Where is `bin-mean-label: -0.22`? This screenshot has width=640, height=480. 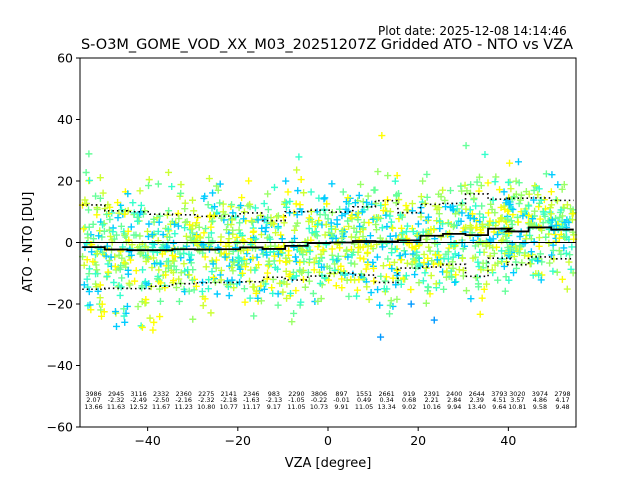
bin-mean-label: -0.22 is located at coordinates (319, 400).